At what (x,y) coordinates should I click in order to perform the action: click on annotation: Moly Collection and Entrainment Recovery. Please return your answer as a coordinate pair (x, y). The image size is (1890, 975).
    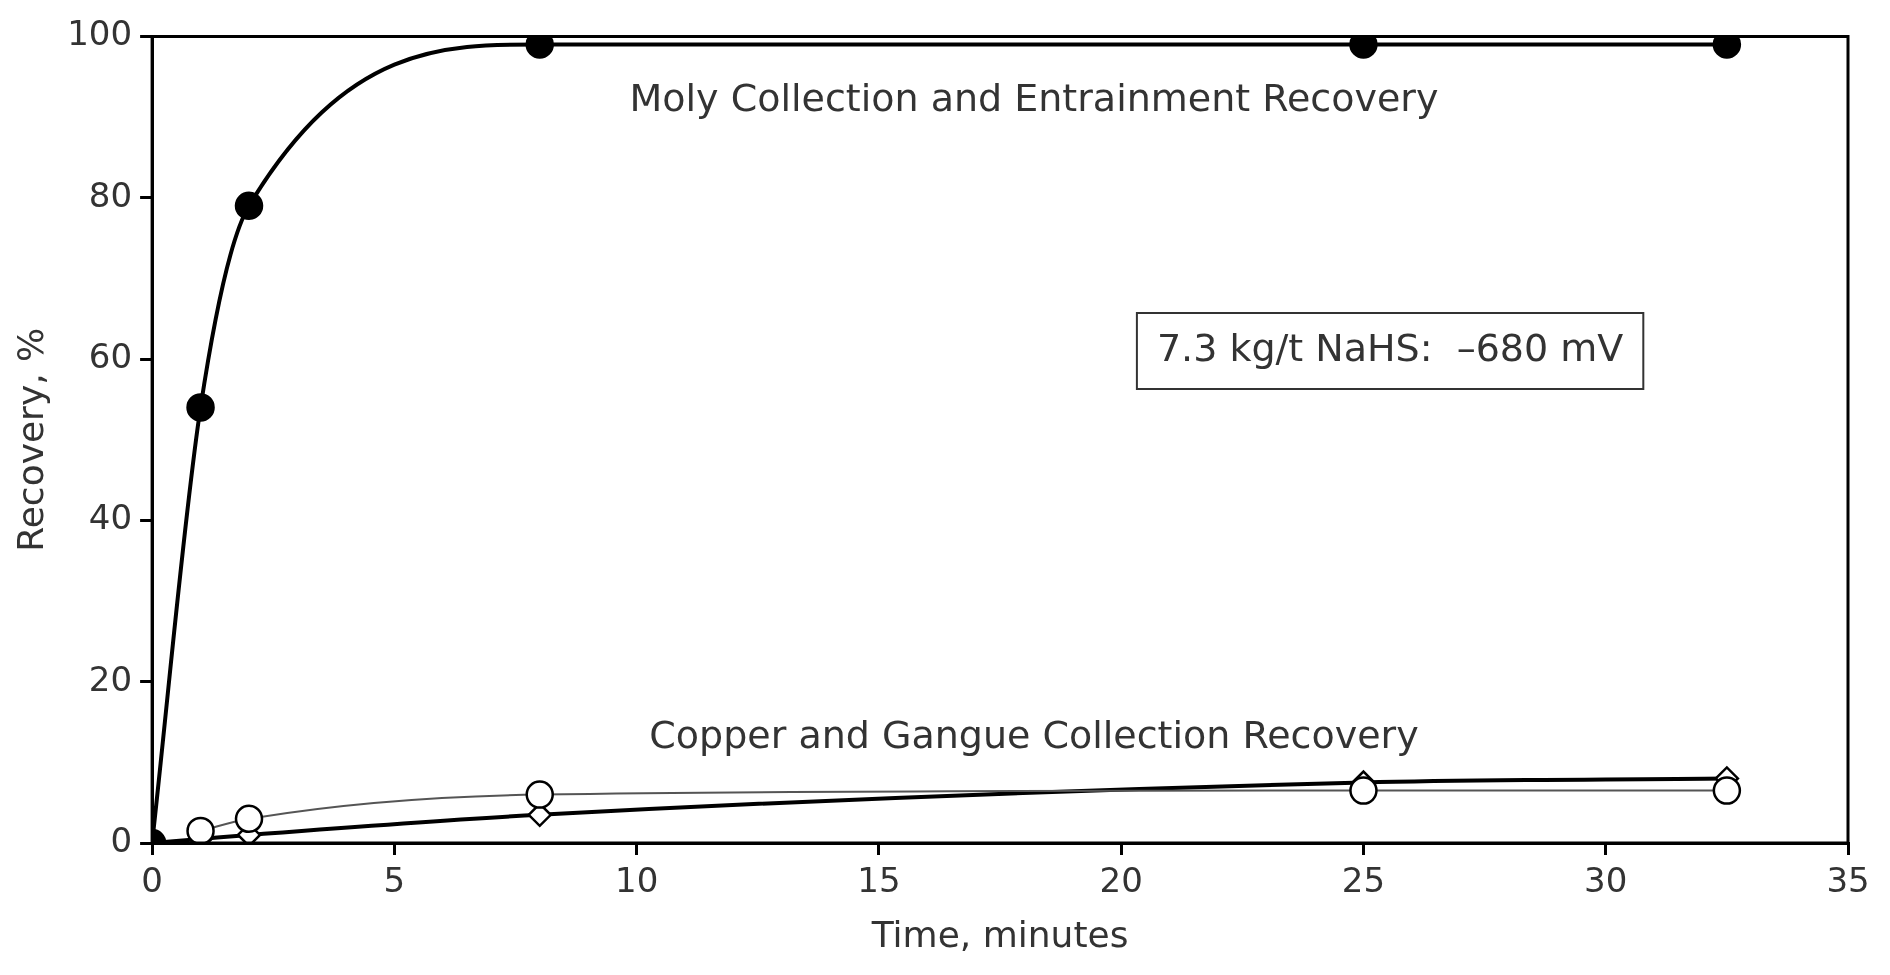
    Looking at the image, I should click on (1034, 97).